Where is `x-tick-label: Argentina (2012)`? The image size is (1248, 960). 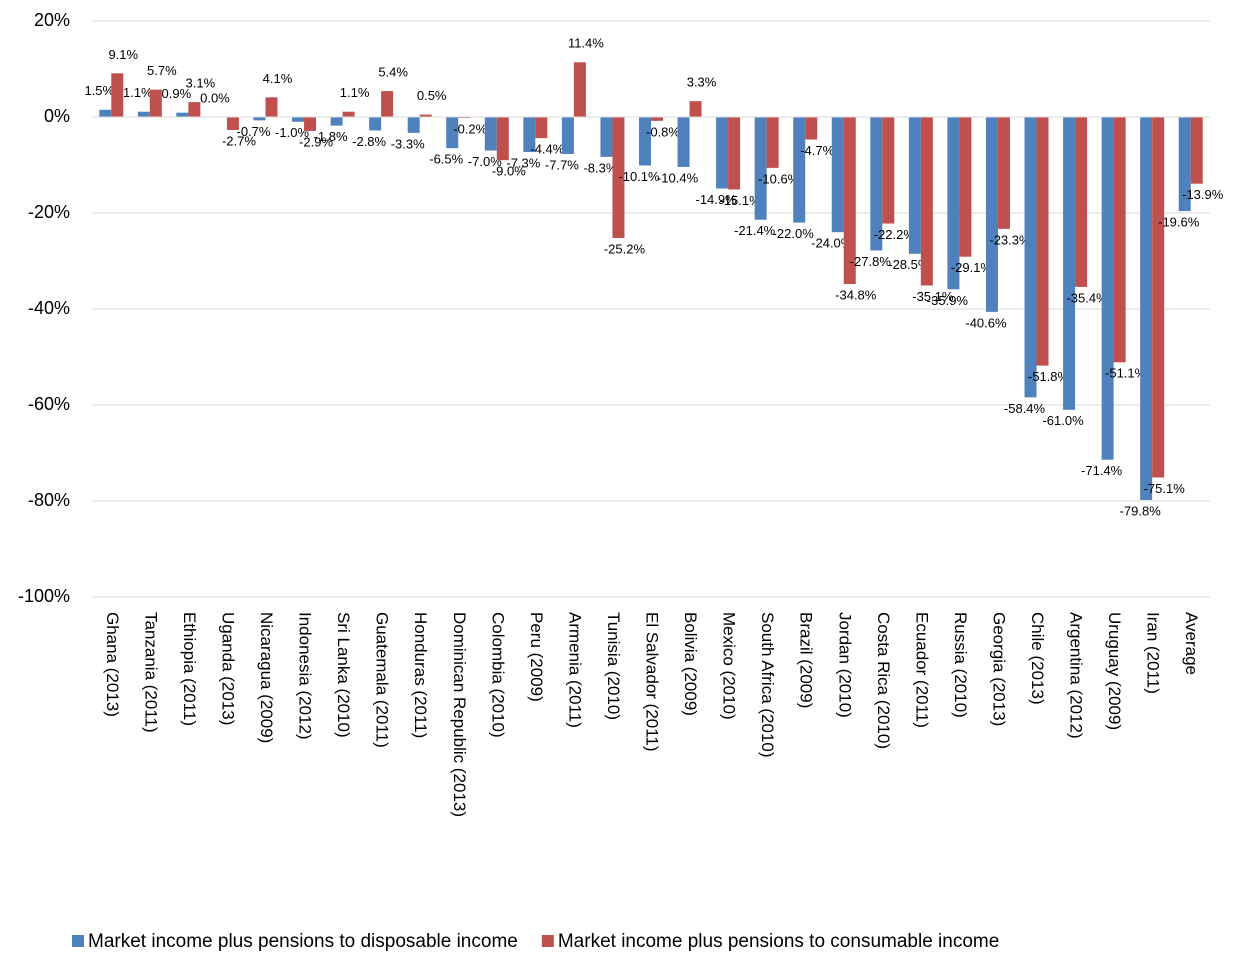
x-tick-label: Argentina (2012) is located at coordinates (1076, 675).